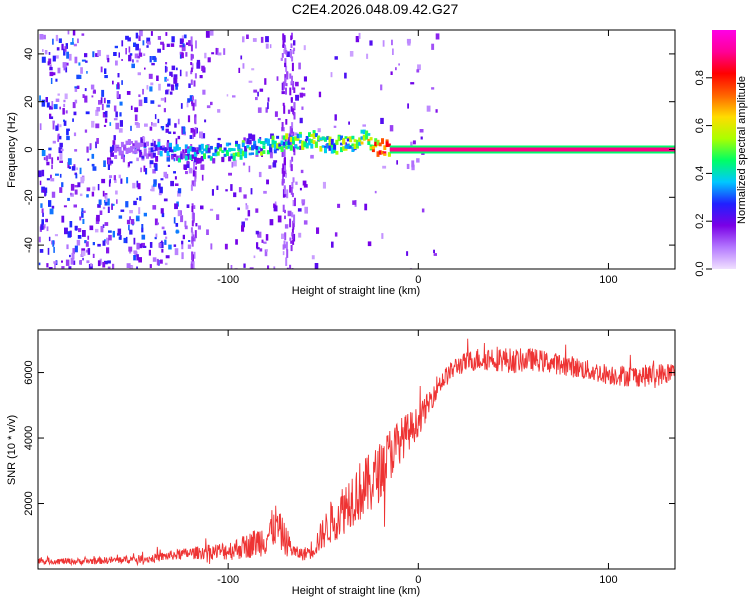 This screenshot has height=600, width=750. What do you see at coordinates (700, 125) in the screenshot?
I see `colorbar-tick-label: 0.6` at bounding box center [700, 125].